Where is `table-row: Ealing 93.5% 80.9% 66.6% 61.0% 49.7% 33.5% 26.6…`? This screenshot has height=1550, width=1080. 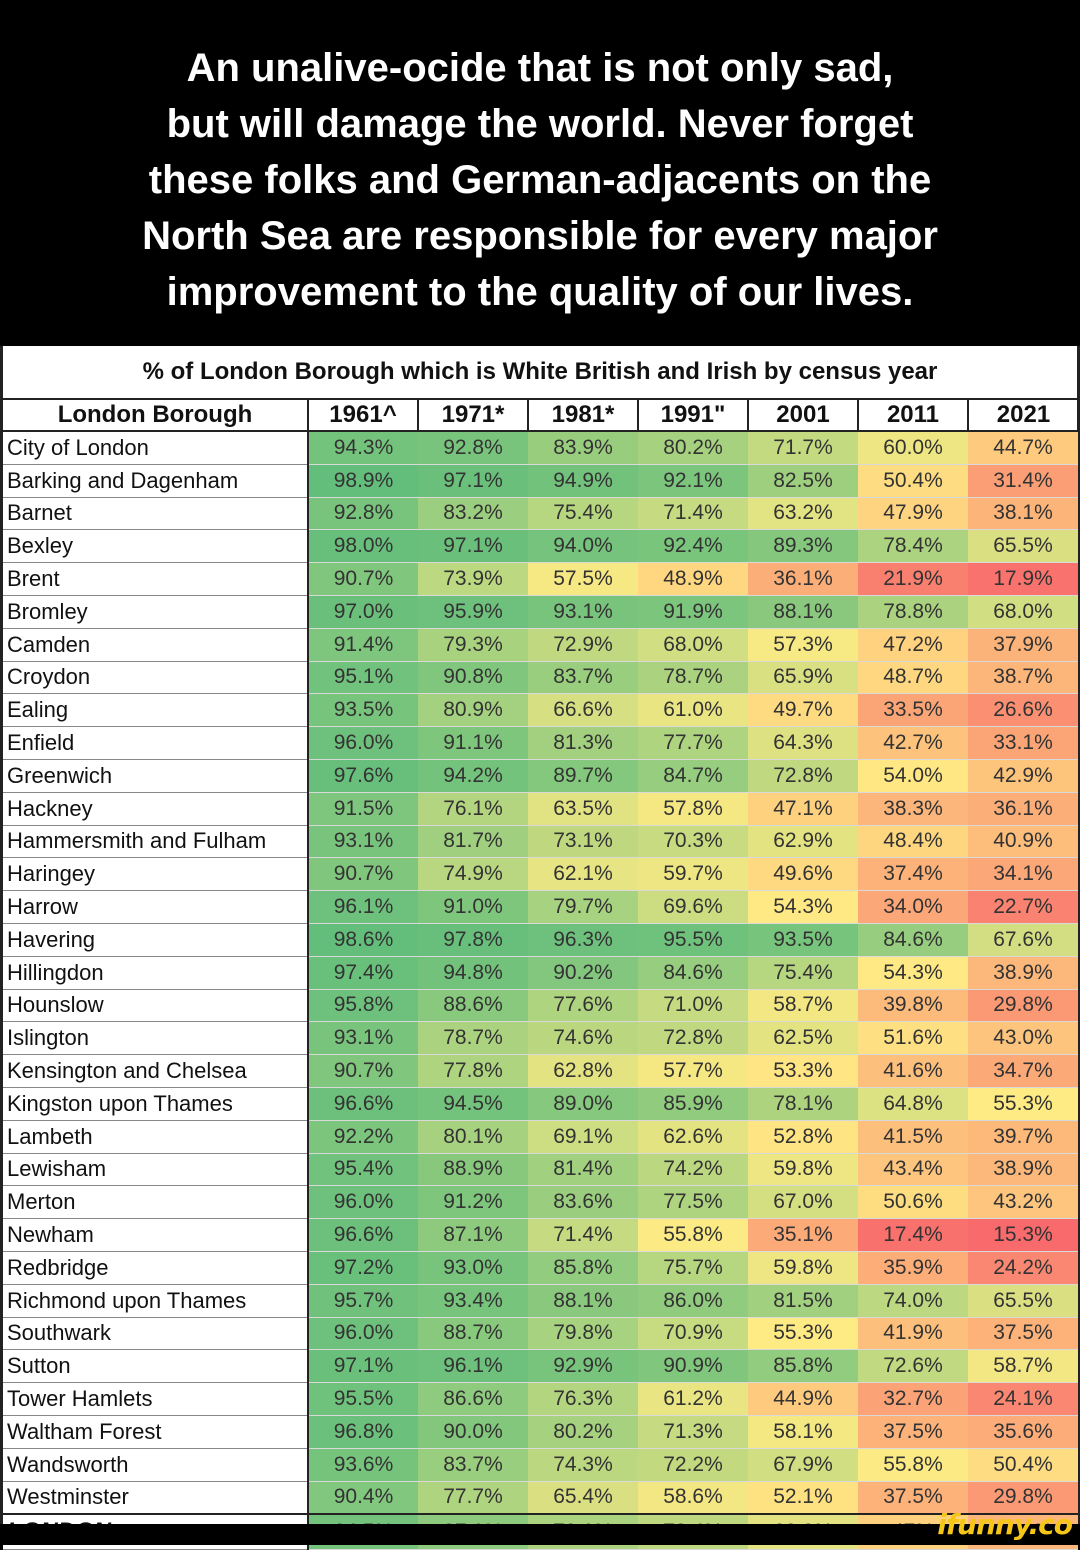 table-row: Ealing 93.5% 80.9% 66.6% 61.0% 49.7% 33.5% 26.6… is located at coordinates (540, 710).